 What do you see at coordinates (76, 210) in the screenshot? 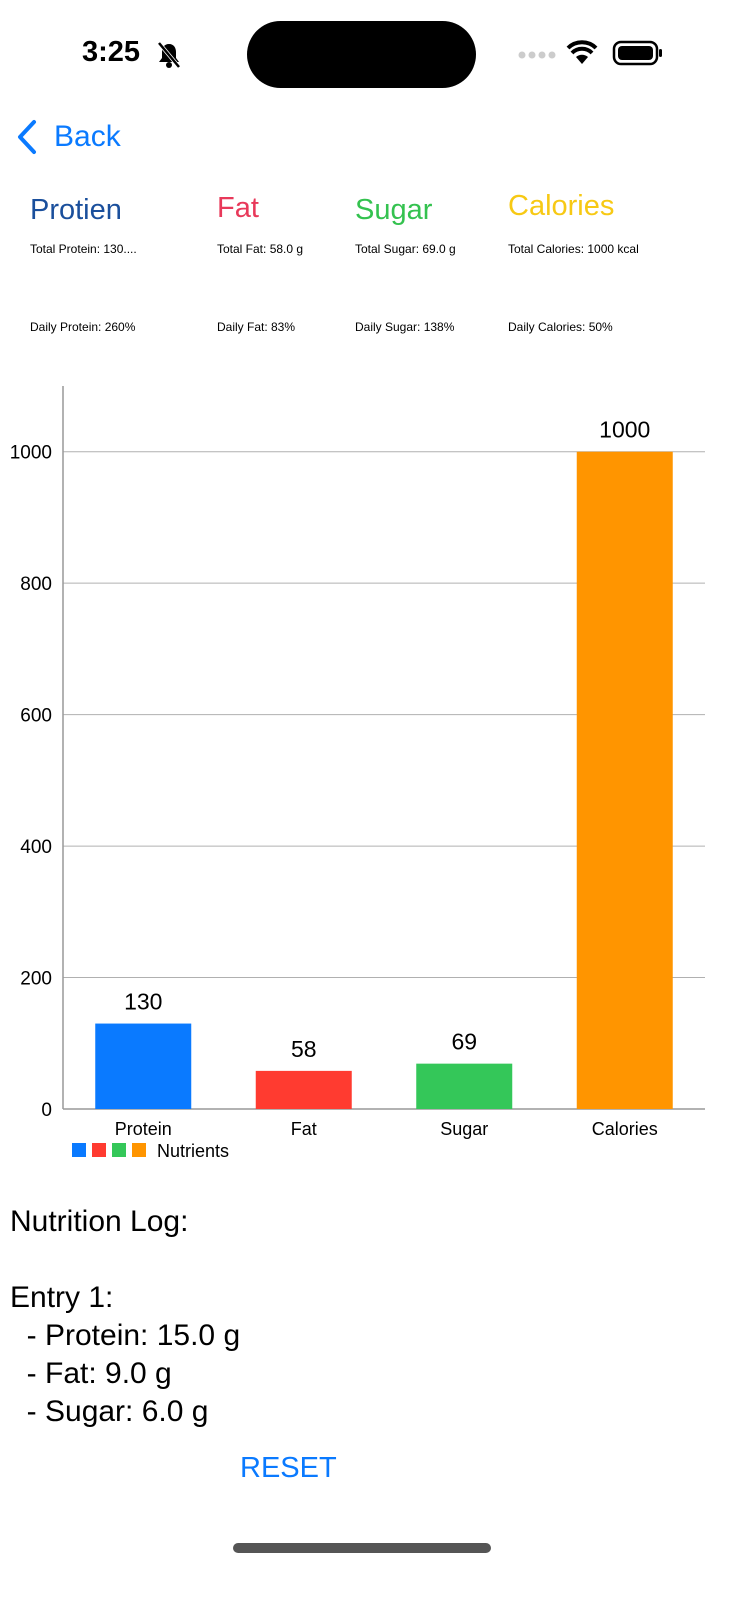
I see `summary-title: Protien` at bounding box center [76, 210].